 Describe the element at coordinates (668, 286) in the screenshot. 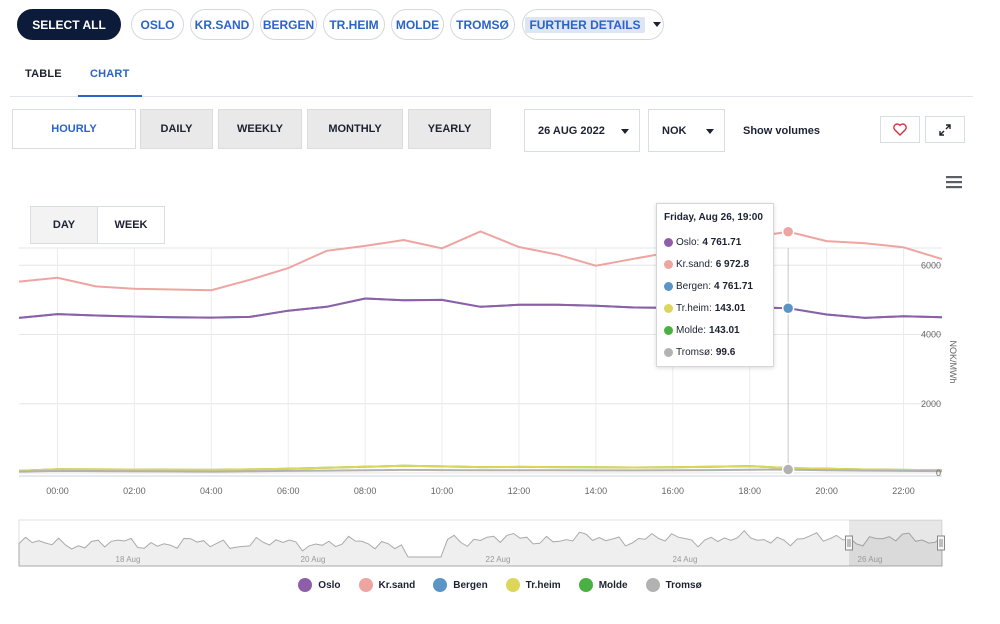

I see `bergen-dot` at that location.